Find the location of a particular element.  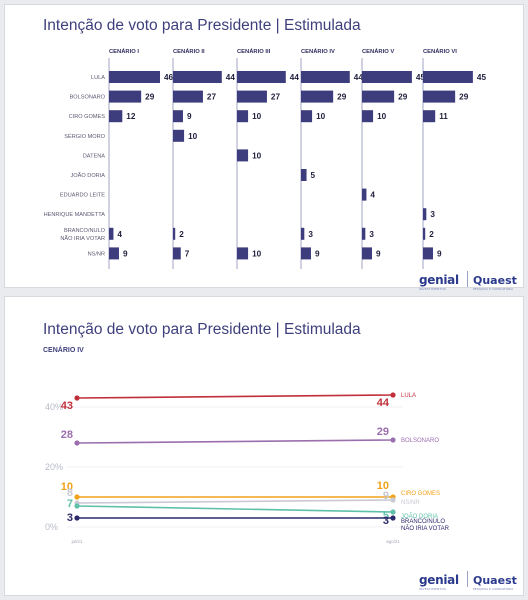

scenario-header: CENÁRIO III is located at coordinates (254, 51).